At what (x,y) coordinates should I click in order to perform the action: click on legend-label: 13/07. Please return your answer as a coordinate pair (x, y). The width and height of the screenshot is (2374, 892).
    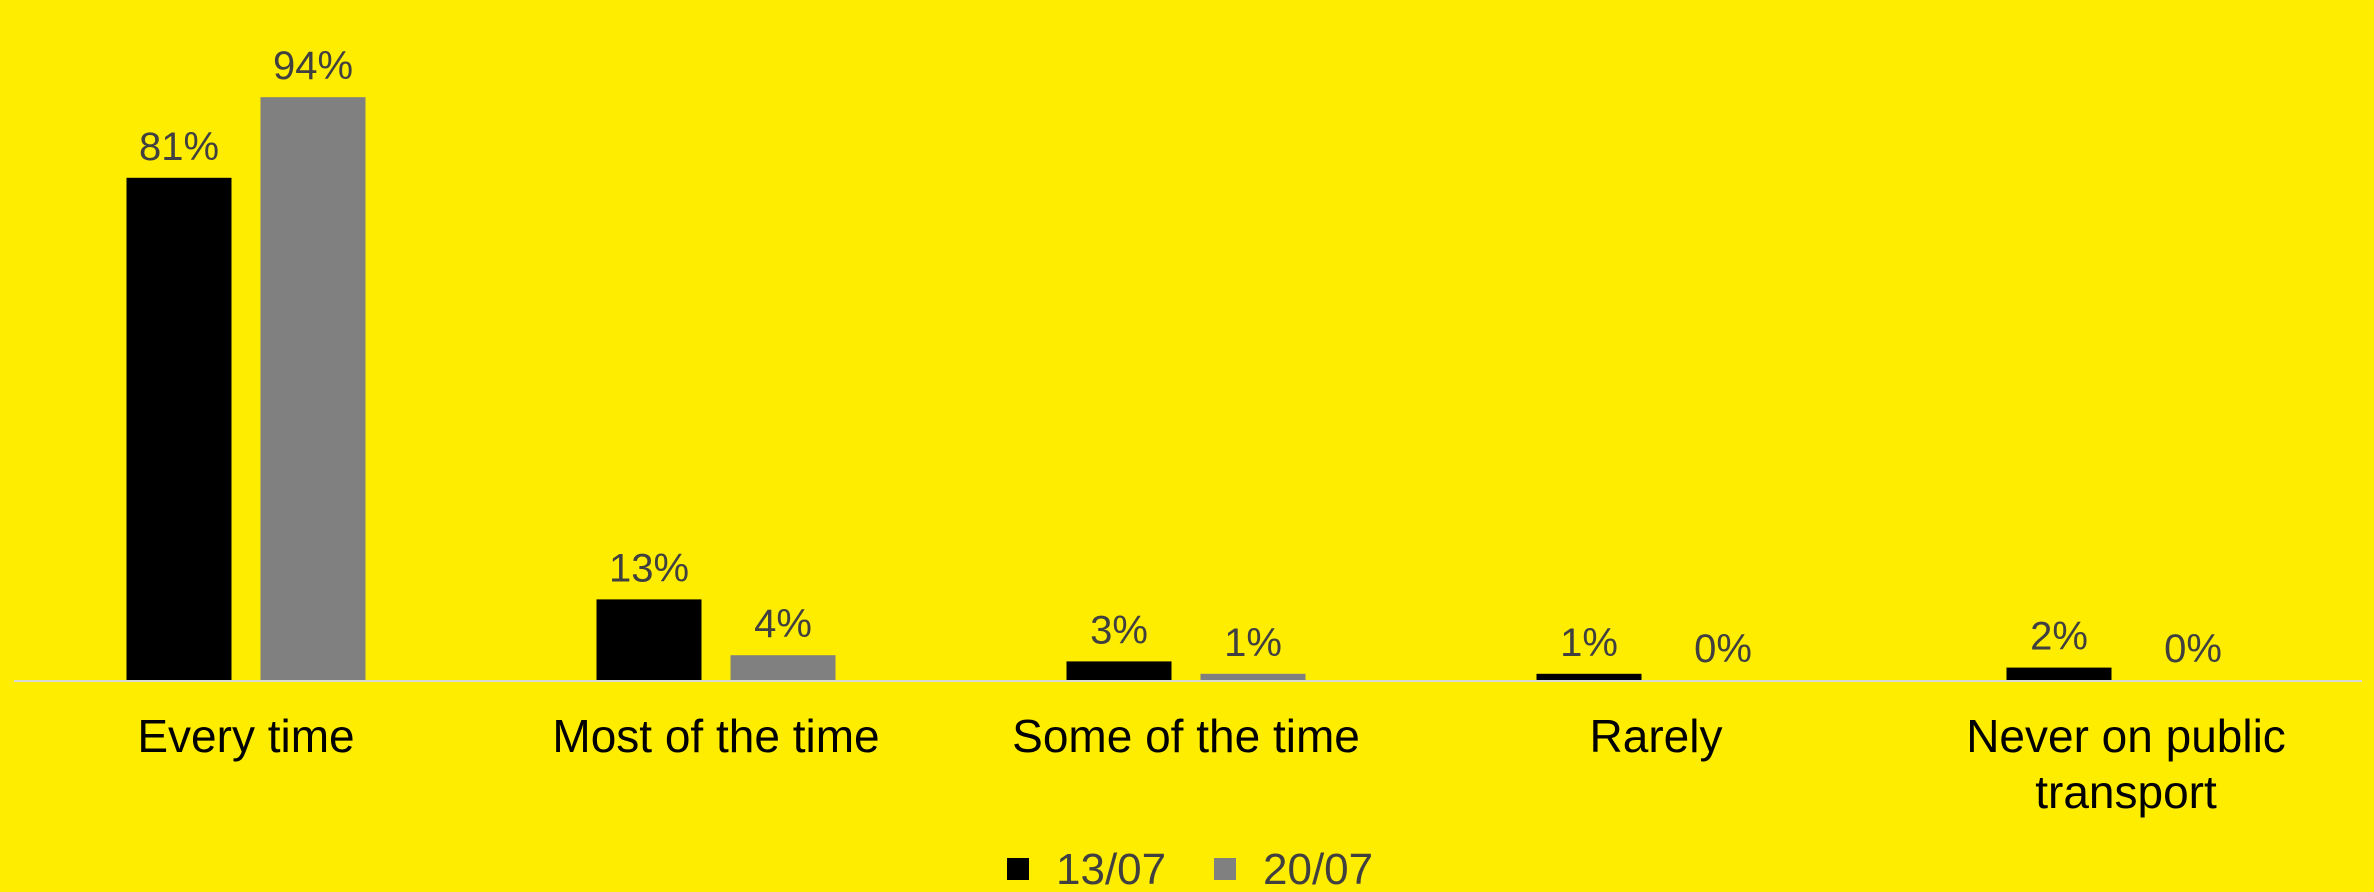
    Looking at the image, I should click on (1111, 868).